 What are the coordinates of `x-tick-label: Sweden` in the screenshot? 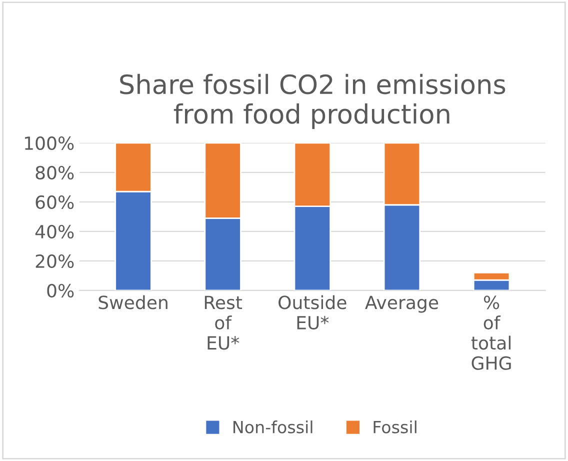 It's located at (133, 302).